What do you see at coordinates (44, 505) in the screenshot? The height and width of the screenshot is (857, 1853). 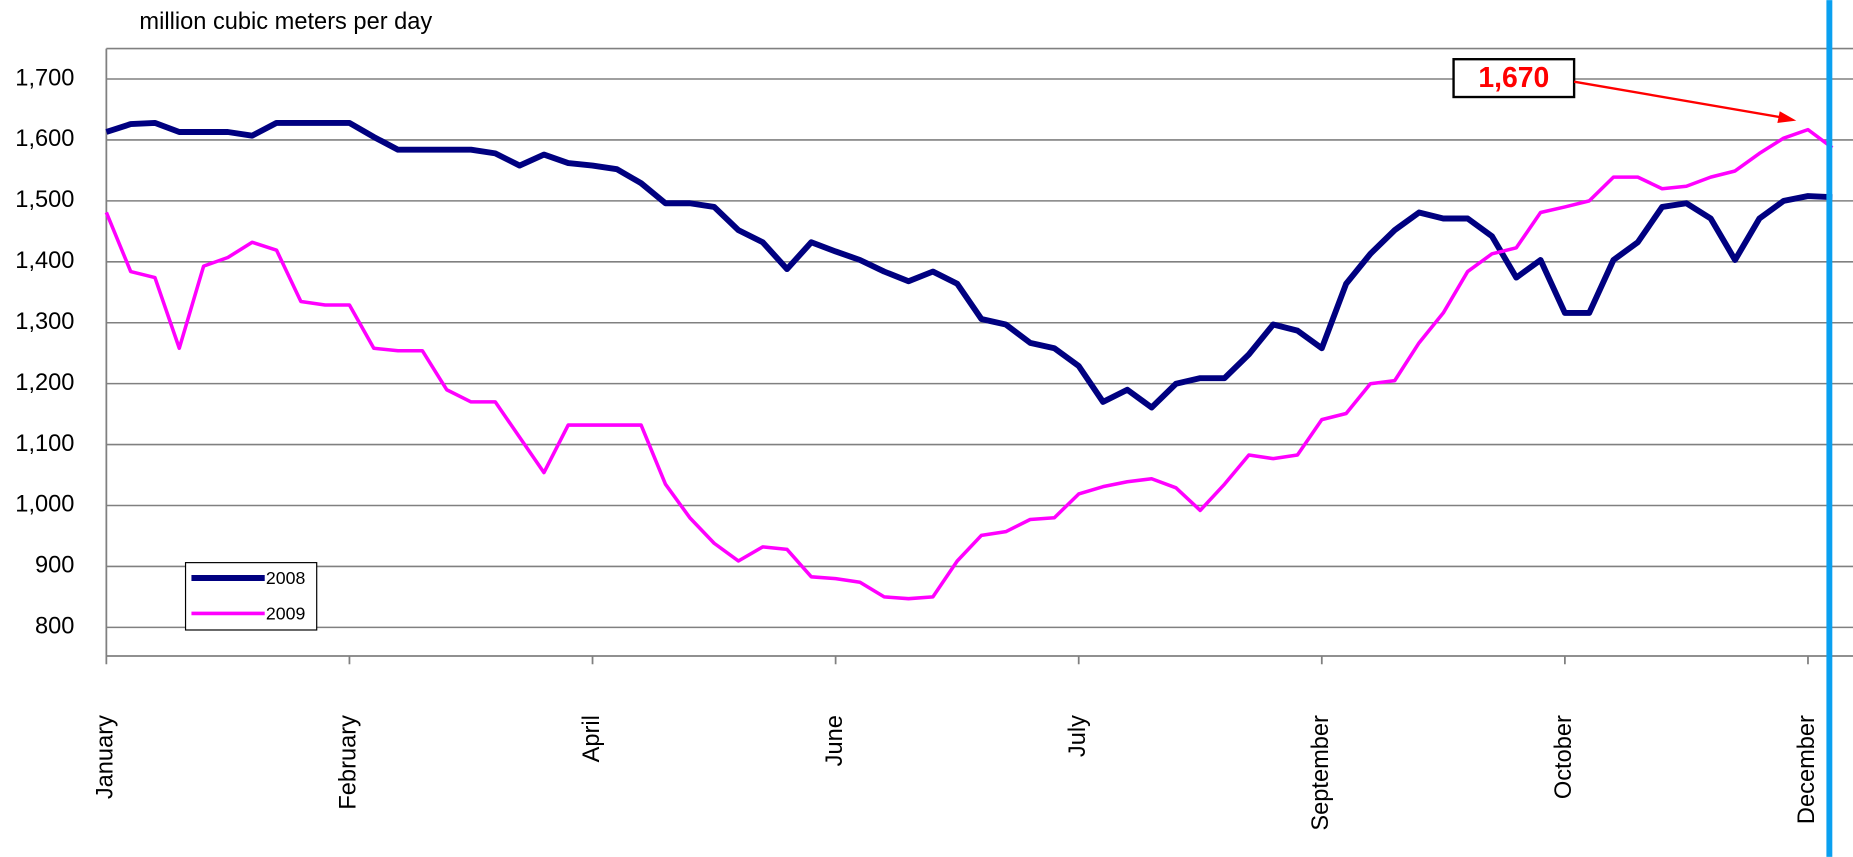 I see `y-tick-label: 1,000` at bounding box center [44, 505].